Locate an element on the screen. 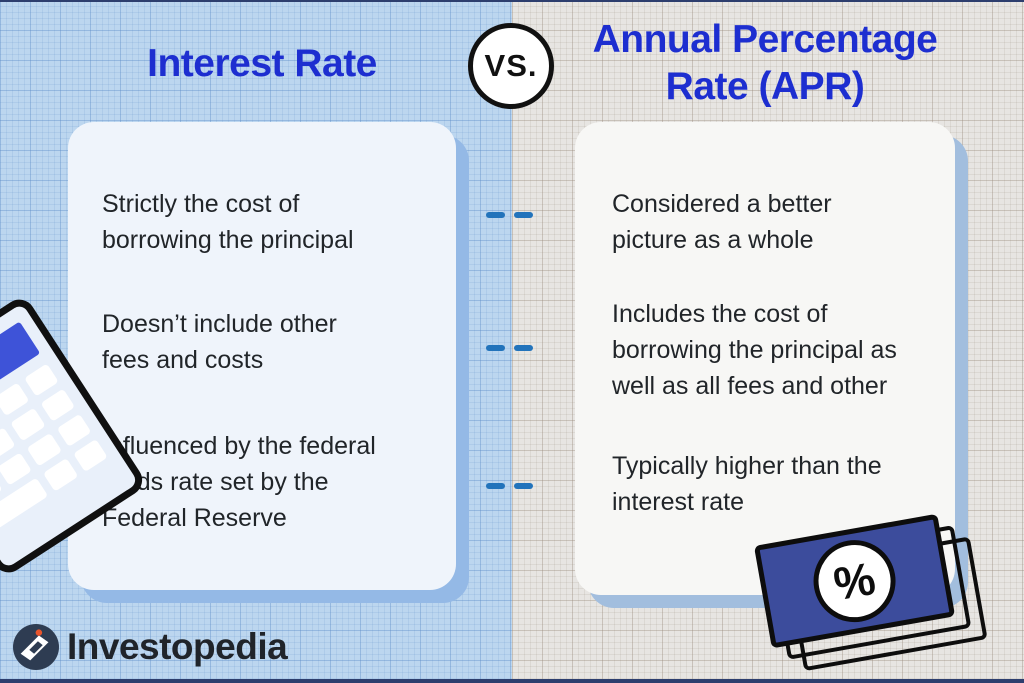 This screenshot has height=683, width=1024. point-line: borrowing the principal is located at coordinates (228, 240).